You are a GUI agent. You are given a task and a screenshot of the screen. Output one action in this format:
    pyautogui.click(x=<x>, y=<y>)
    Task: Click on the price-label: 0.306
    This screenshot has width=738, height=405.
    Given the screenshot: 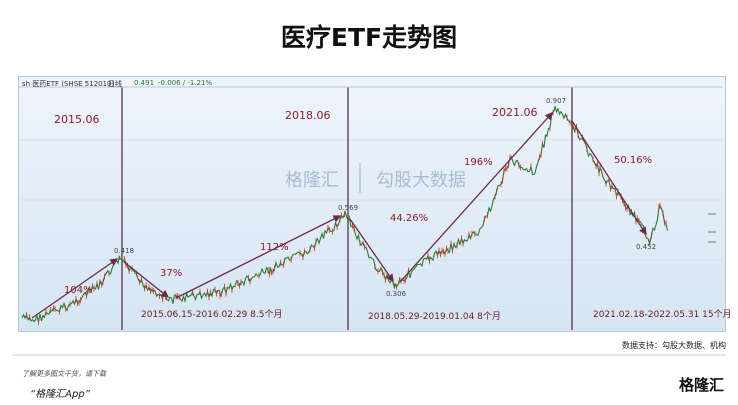 What is the action you would take?
    pyautogui.click(x=396, y=294)
    